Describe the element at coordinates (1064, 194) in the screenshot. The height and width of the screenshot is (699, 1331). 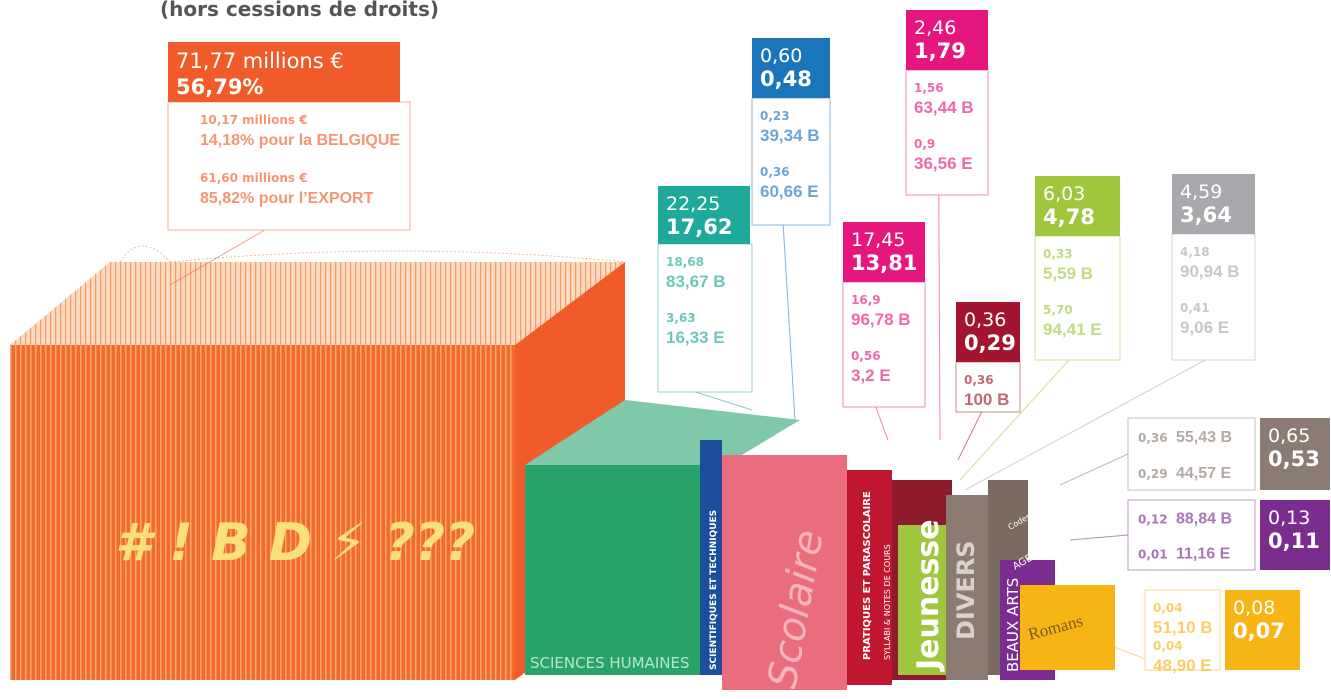
I see `total: 6,03` at that location.